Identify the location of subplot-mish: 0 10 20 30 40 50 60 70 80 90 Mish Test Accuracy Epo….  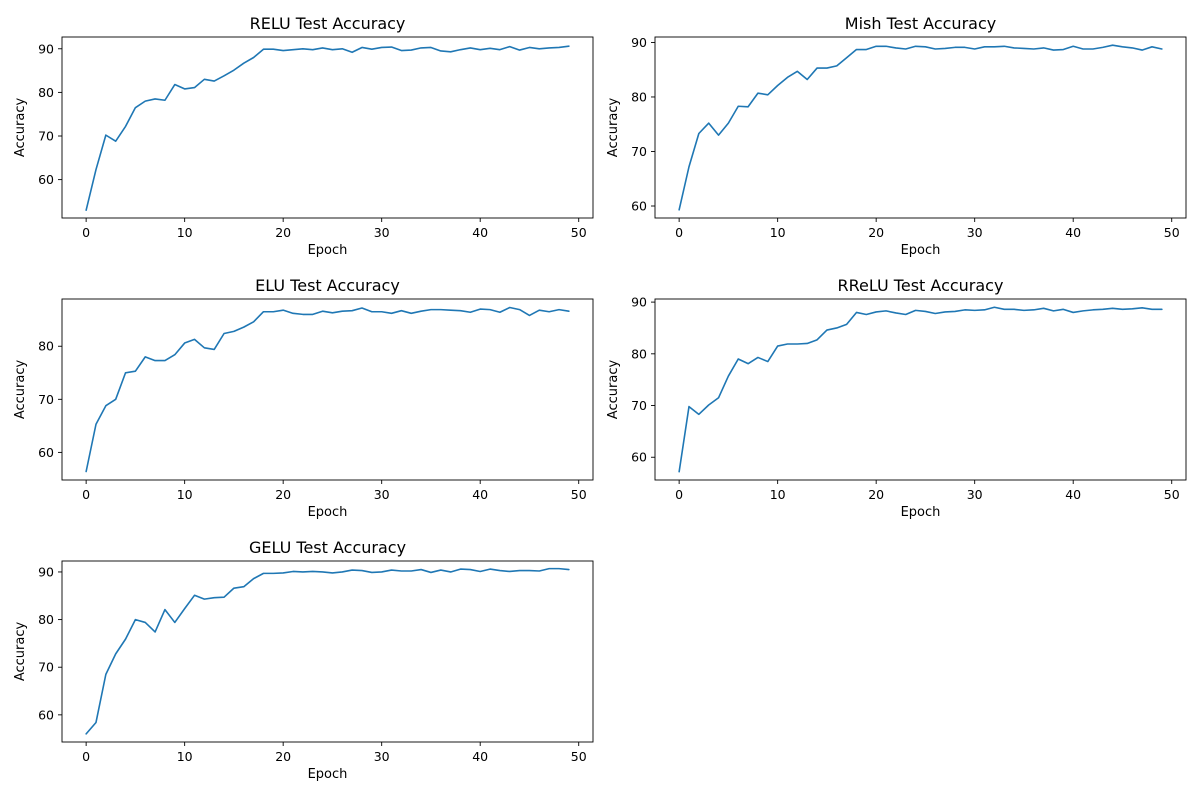
(896, 136).